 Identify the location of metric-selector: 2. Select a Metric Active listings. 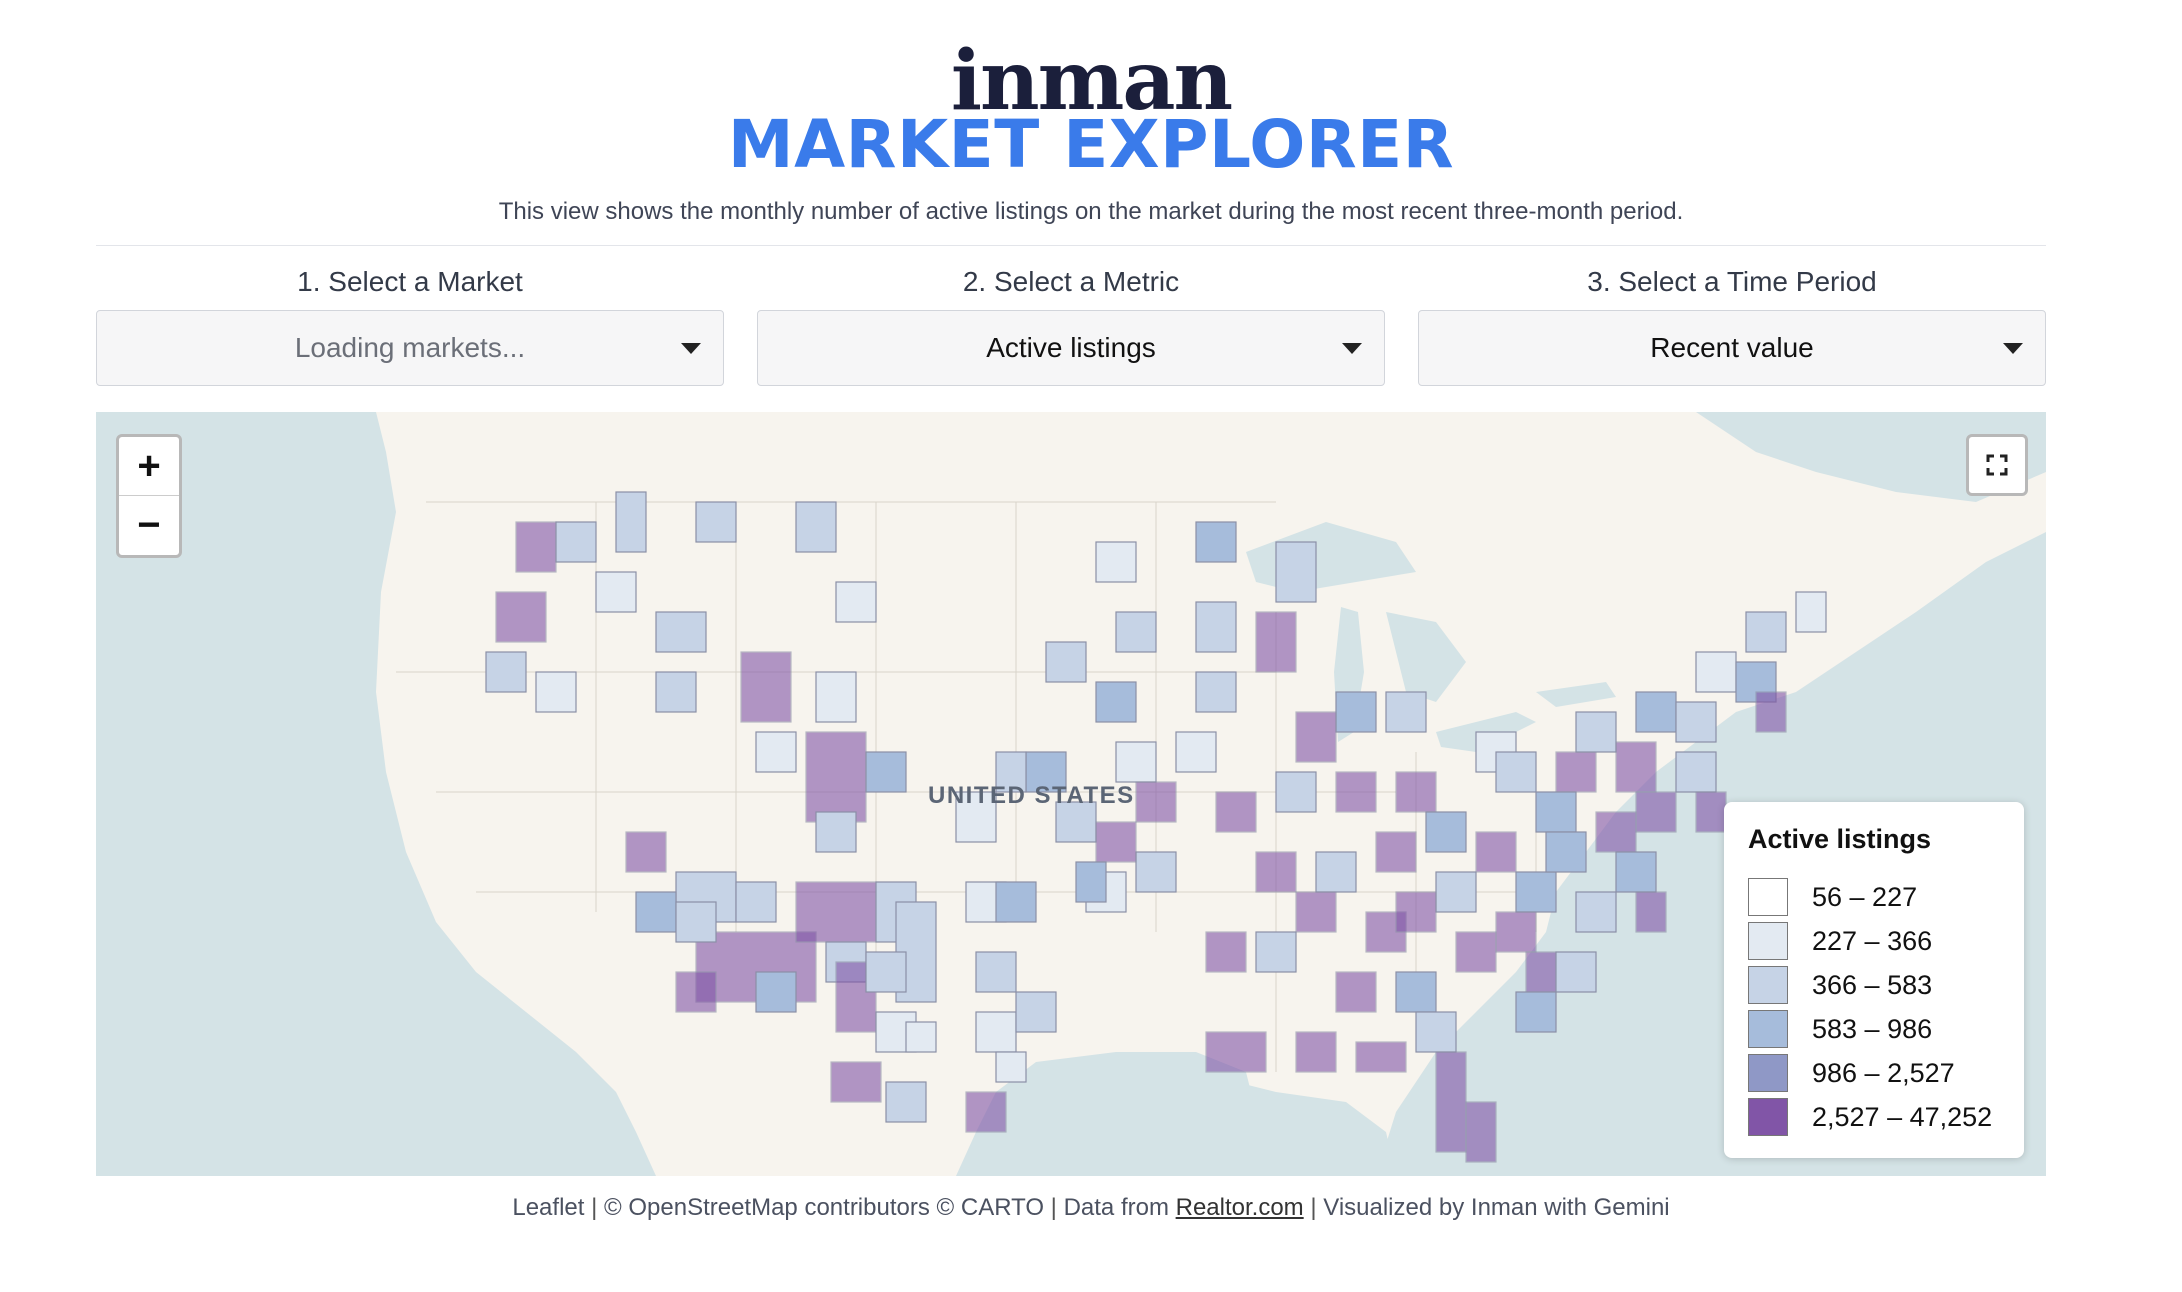
(1071, 324).